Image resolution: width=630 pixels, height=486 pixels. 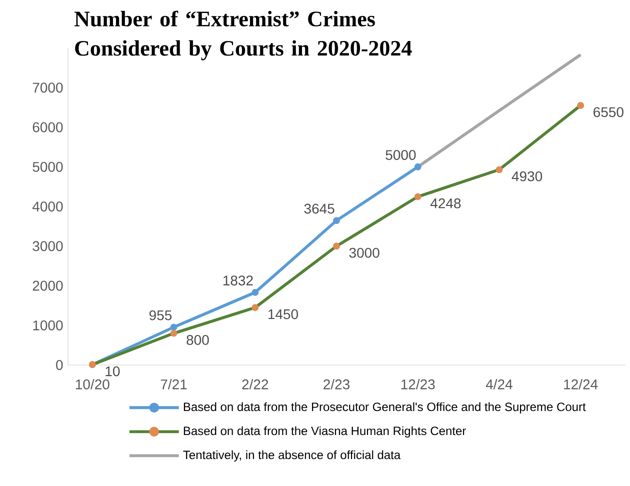 What do you see at coordinates (47, 285) in the screenshot?
I see `y-tick-label: 2000` at bounding box center [47, 285].